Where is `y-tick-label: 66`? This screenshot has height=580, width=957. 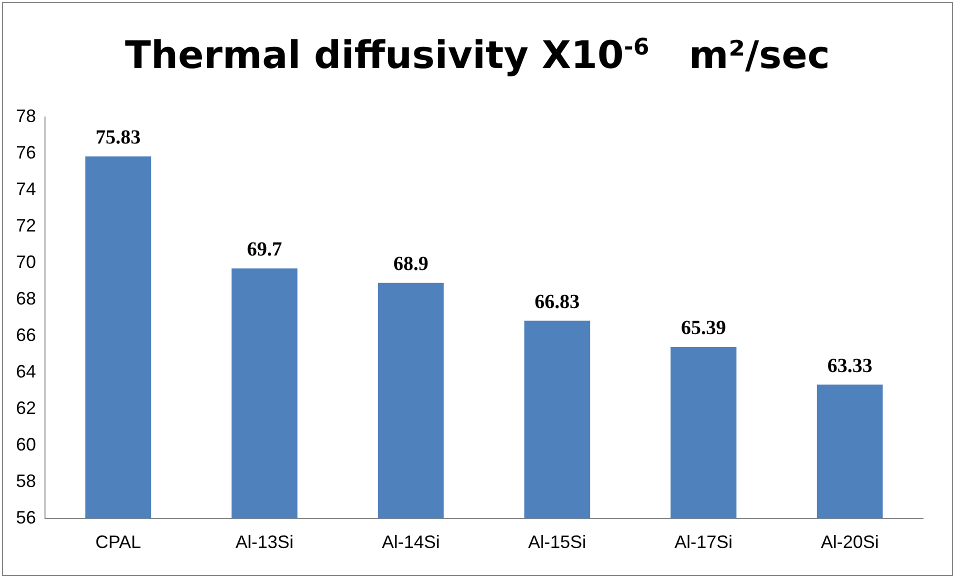
y-tick-label: 66 is located at coordinates (26, 334).